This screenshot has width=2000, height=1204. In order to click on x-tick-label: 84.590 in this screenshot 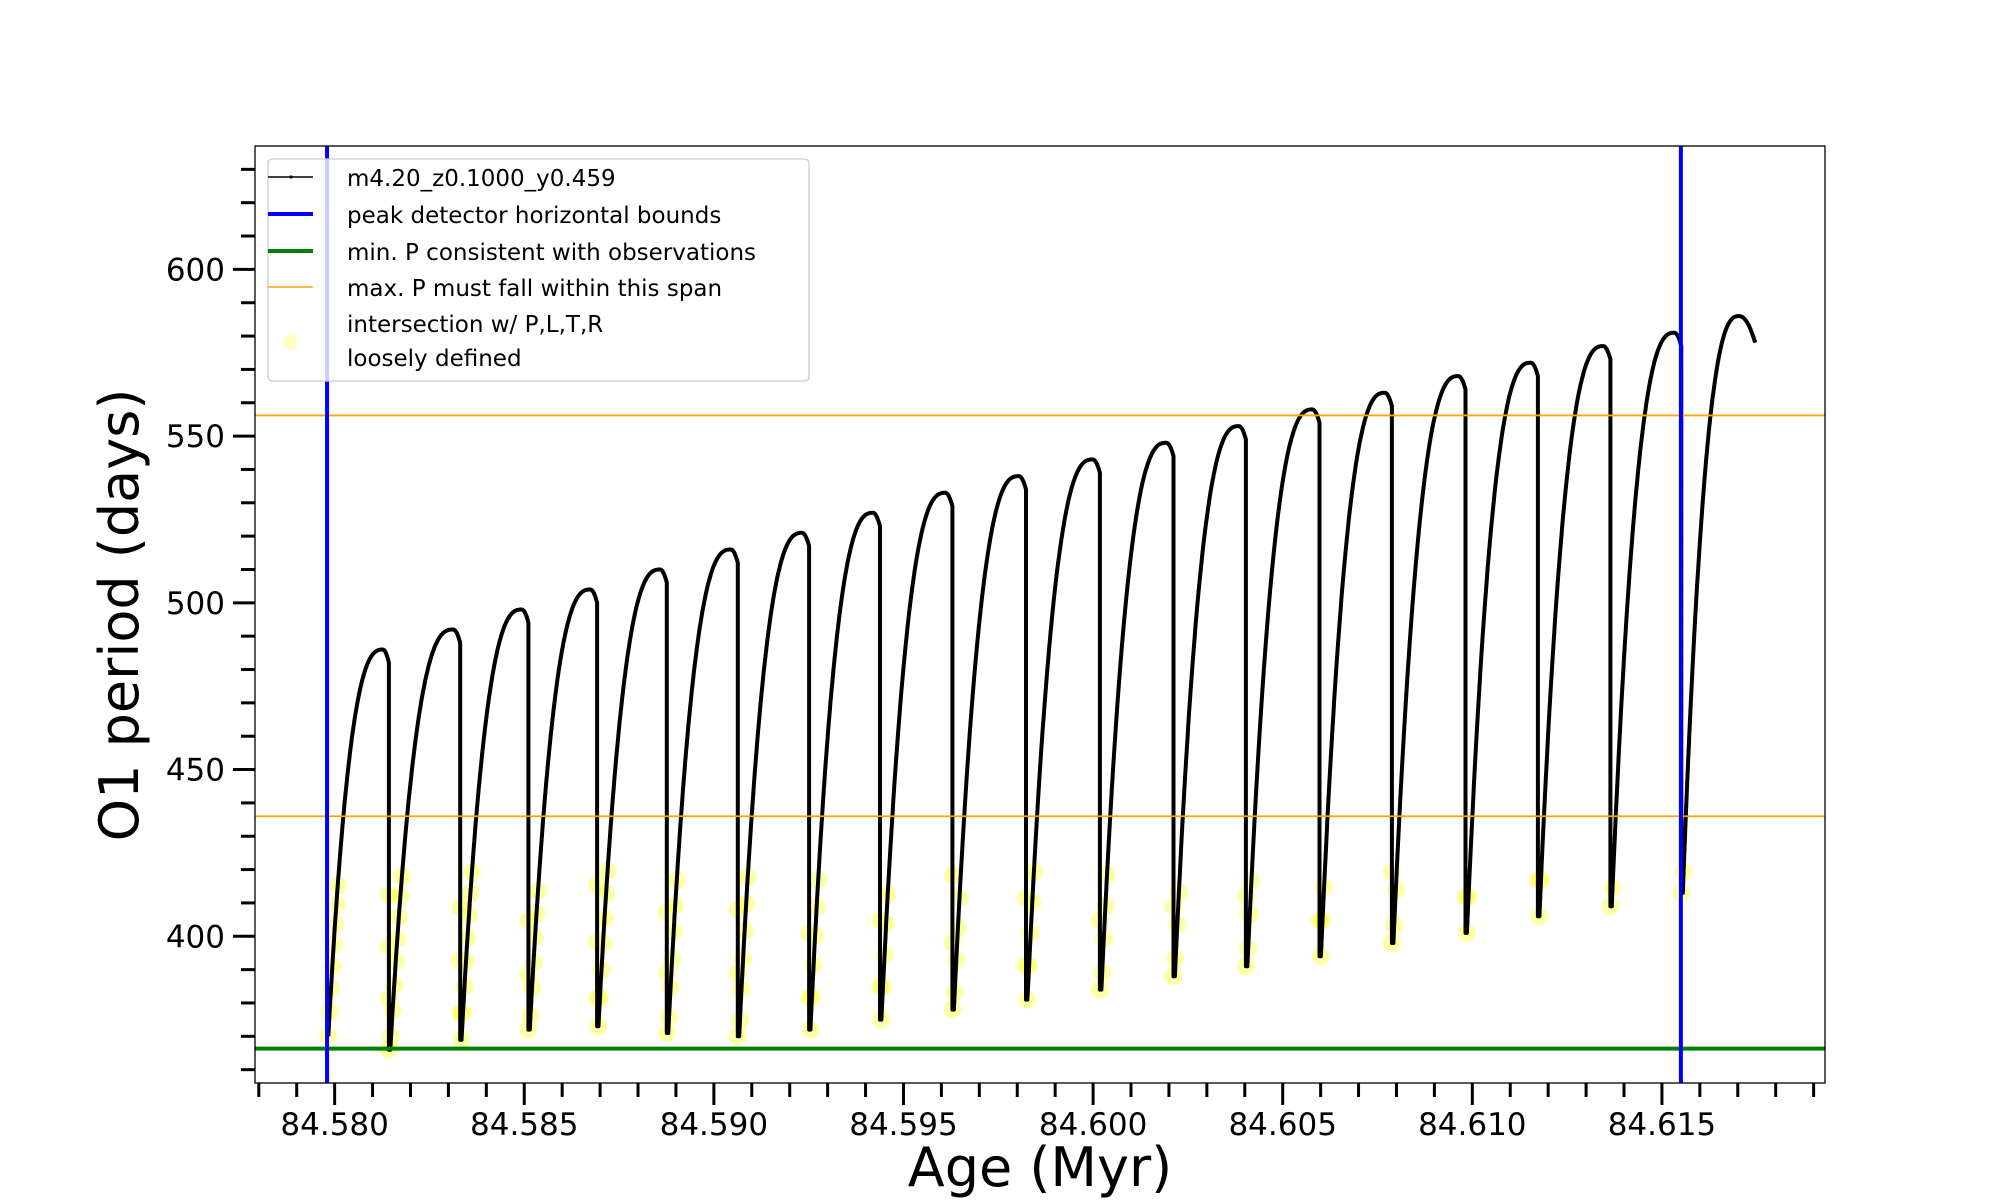, I will do `click(714, 1125)`.